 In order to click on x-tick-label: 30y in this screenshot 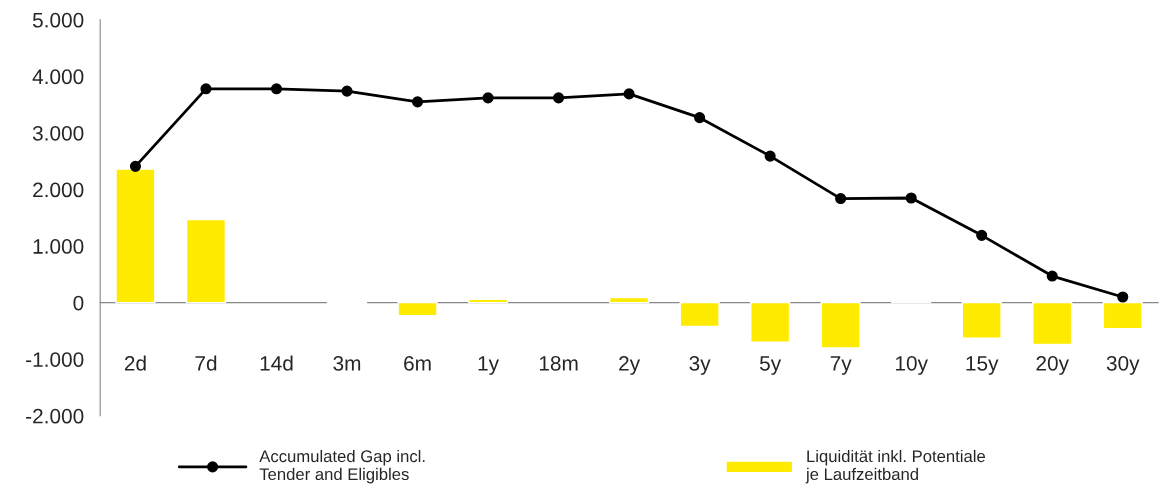, I will do `click(1123, 365)`.